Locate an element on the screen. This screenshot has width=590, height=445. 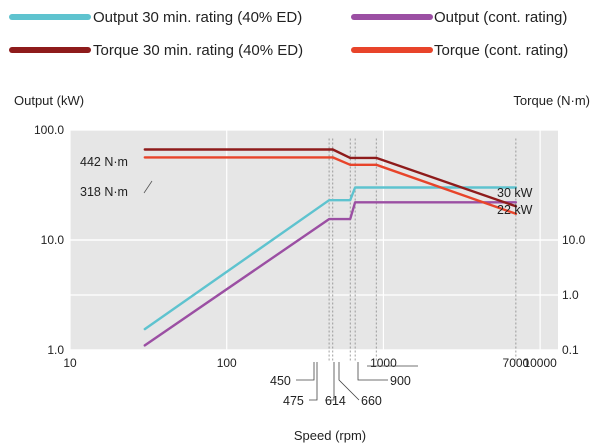
speed-marker-614: 614 is located at coordinates (335, 401).